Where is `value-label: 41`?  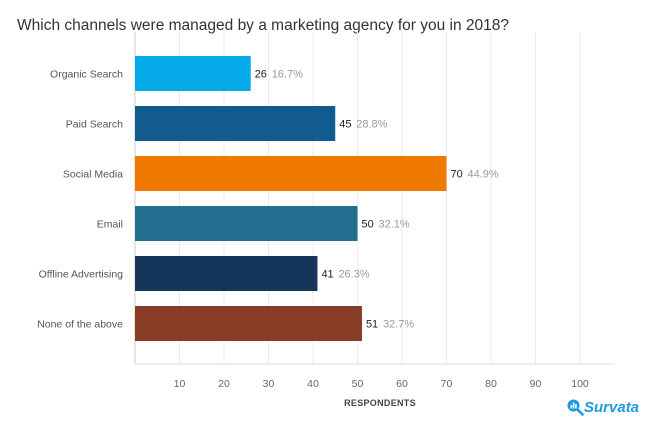 value-label: 41 is located at coordinates (327, 275).